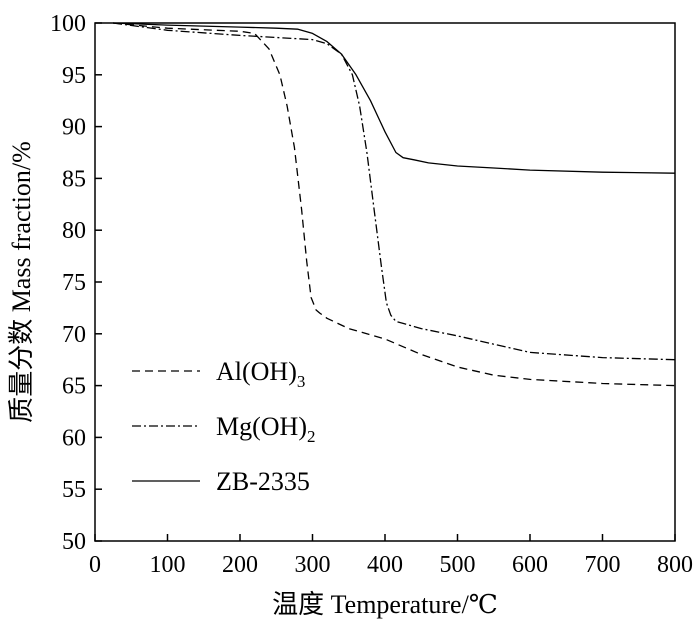 The height and width of the screenshot is (624, 700). What do you see at coordinates (385, 604) in the screenshot?
I see `x-axis-label: 温度 Temperature/℃` at bounding box center [385, 604].